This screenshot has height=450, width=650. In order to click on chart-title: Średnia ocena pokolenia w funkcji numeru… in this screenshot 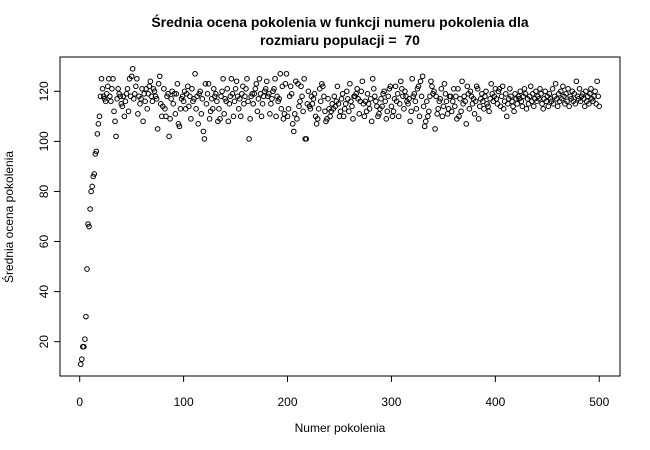, I will do `click(340, 21)`.